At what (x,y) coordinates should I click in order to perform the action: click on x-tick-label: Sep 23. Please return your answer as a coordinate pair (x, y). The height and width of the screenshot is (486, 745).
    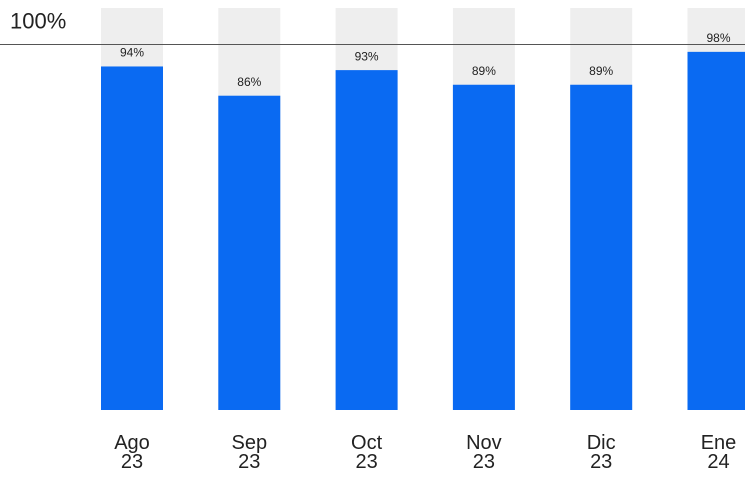
    Looking at the image, I should click on (249, 452).